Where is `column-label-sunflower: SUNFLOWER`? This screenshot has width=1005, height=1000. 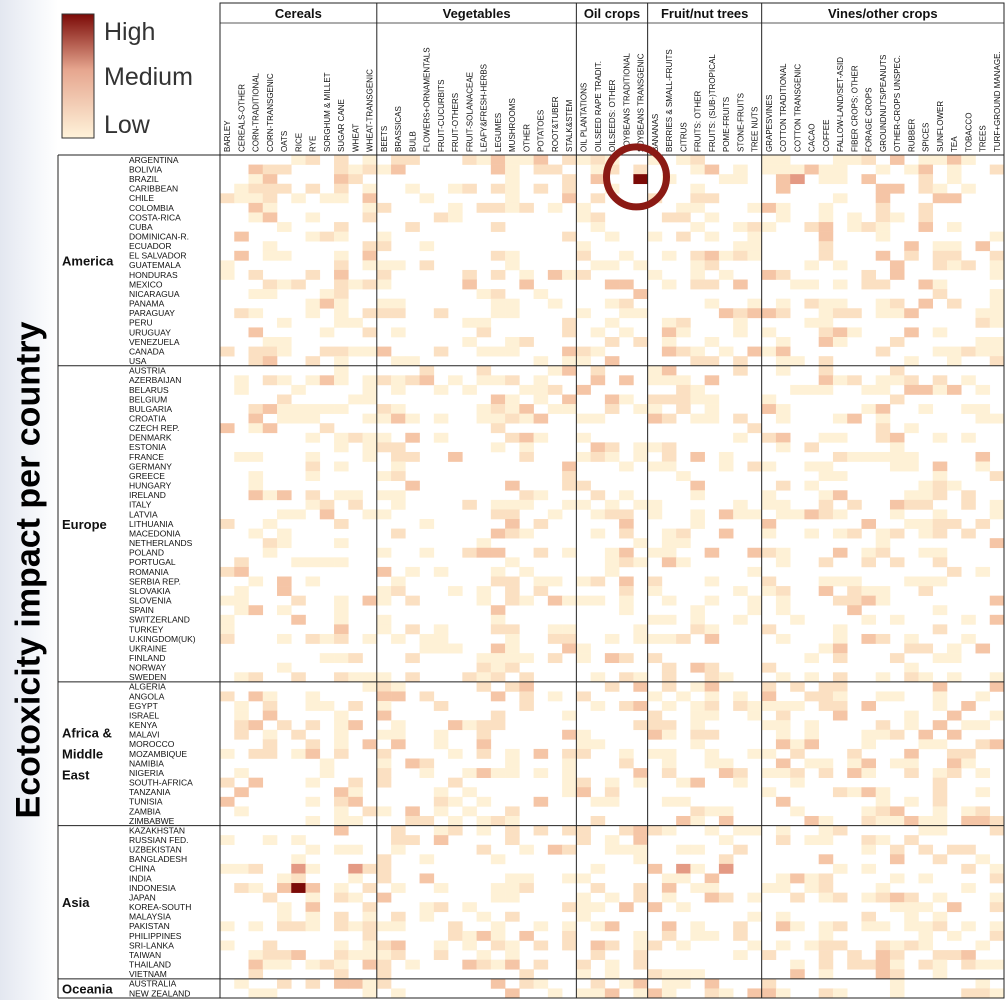
column-label-sunflower: SUNFLOWER is located at coordinates (940, 126).